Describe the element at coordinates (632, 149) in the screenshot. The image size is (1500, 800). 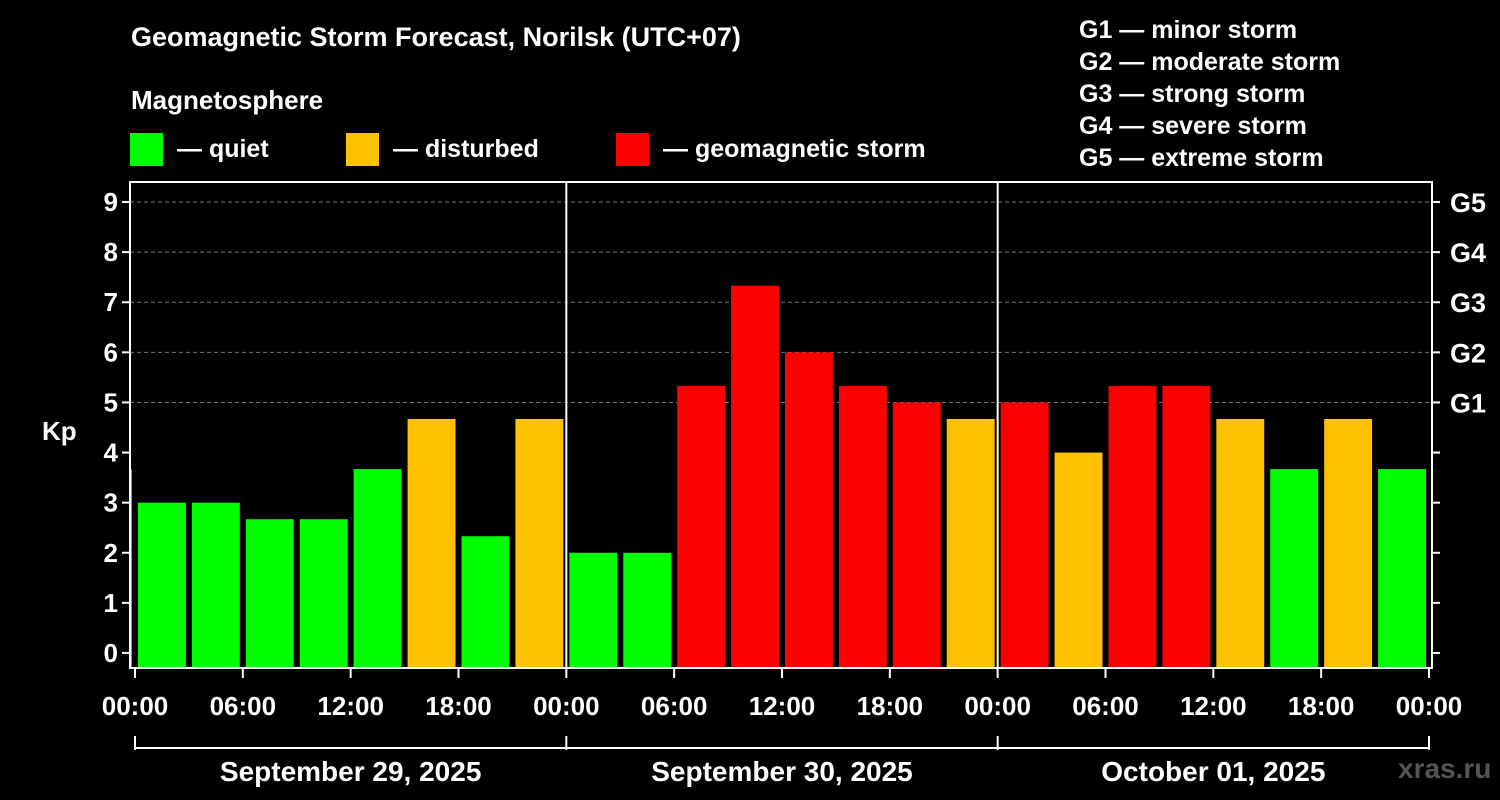
I see `legend-swatch-storm` at that location.